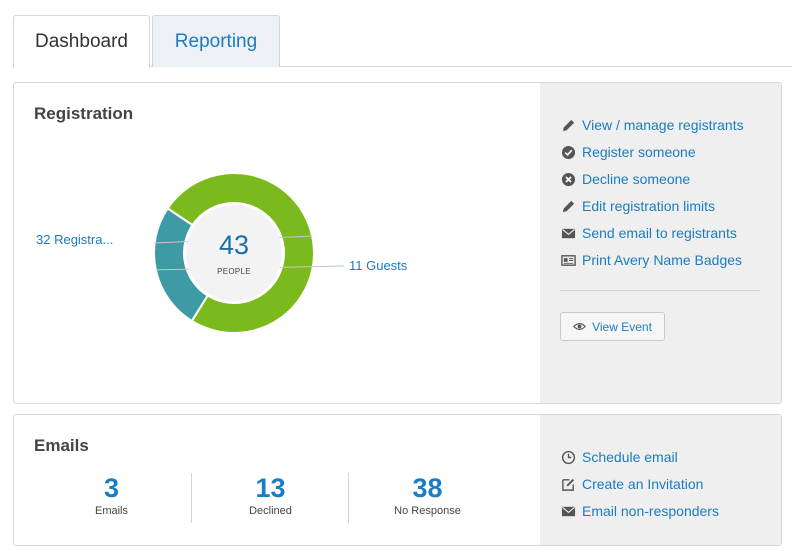  What do you see at coordinates (662, 260) in the screenshot?
I see `action-label: Print Avery Name Badges` at bounding box center [662, 260].